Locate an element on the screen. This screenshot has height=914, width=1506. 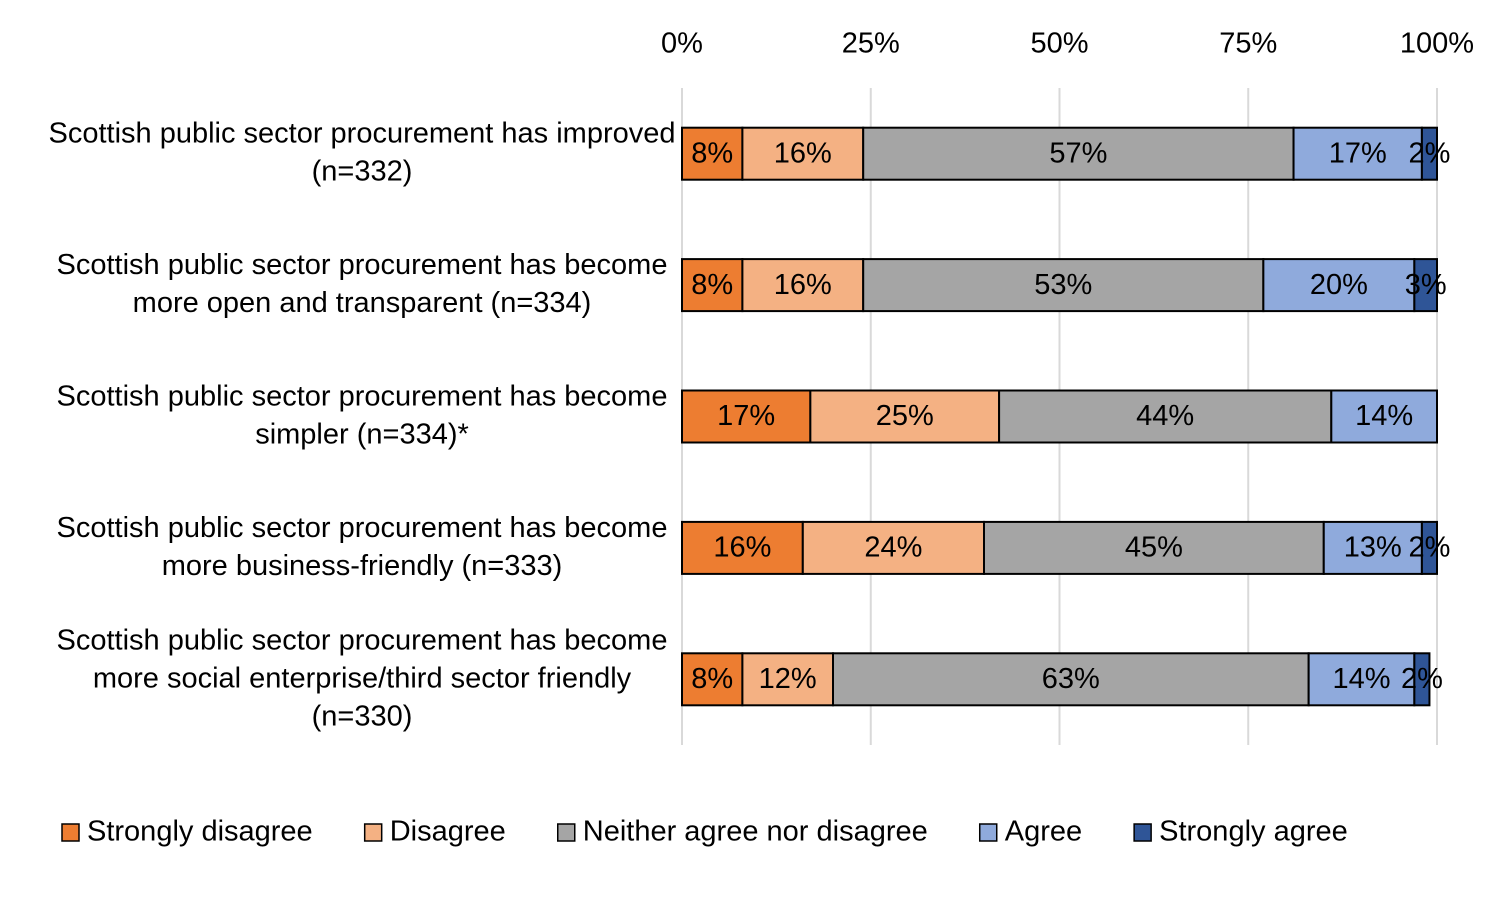
legend-label: Agree is located at coordinates (1043, 832).